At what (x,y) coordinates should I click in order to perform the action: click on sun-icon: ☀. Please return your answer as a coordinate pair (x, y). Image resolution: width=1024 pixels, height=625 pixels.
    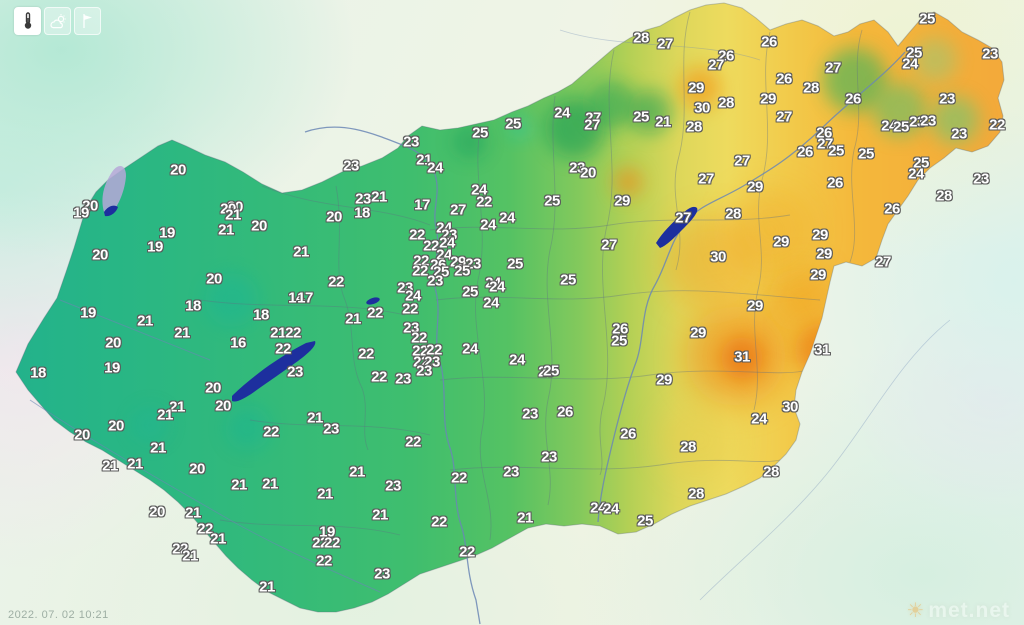
    Looking at the image, I should click on (915, 611).